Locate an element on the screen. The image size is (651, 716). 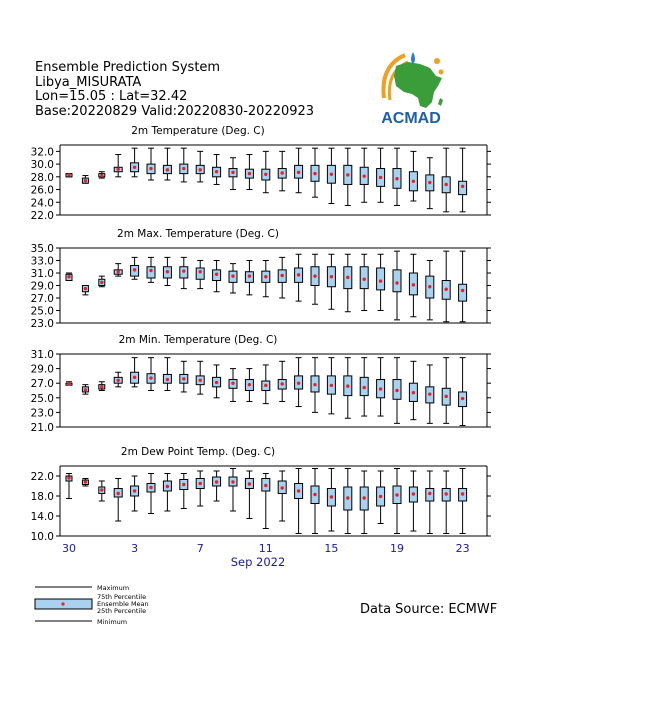
y-tick-label: 23.0 is located at coordinates (42, 413).